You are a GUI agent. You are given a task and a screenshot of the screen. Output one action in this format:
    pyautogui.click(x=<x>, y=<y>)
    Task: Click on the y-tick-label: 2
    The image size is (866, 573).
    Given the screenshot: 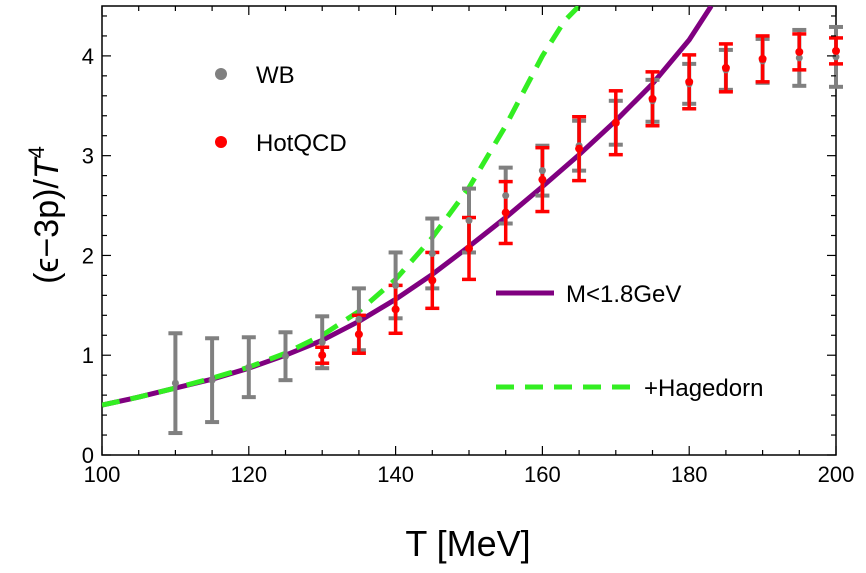 What is the action you would take?
    pyautogui.click(x=88, y=255)
    